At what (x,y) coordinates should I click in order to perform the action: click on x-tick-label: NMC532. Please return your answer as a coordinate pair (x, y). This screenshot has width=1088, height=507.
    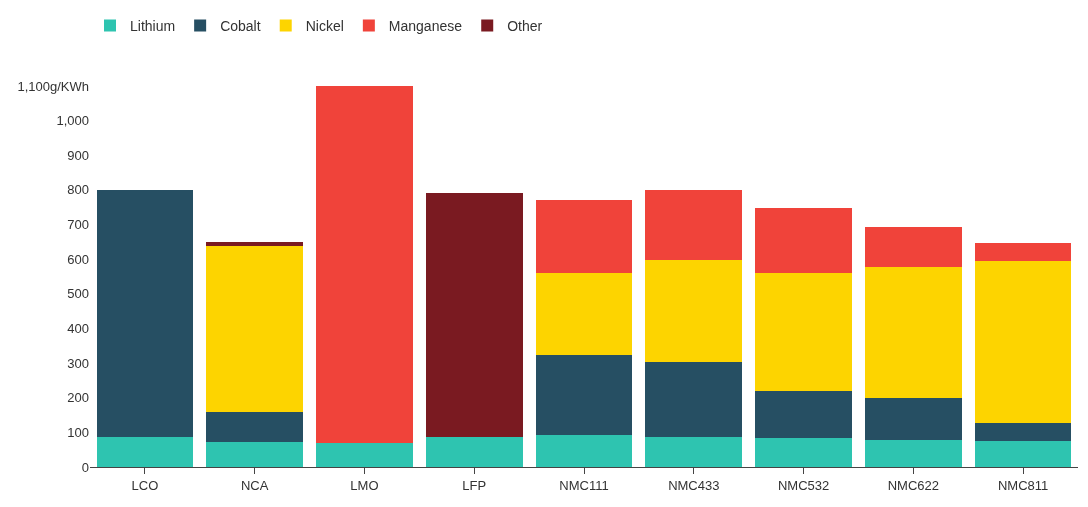
    Looking at the image, I should click on (803, 485).